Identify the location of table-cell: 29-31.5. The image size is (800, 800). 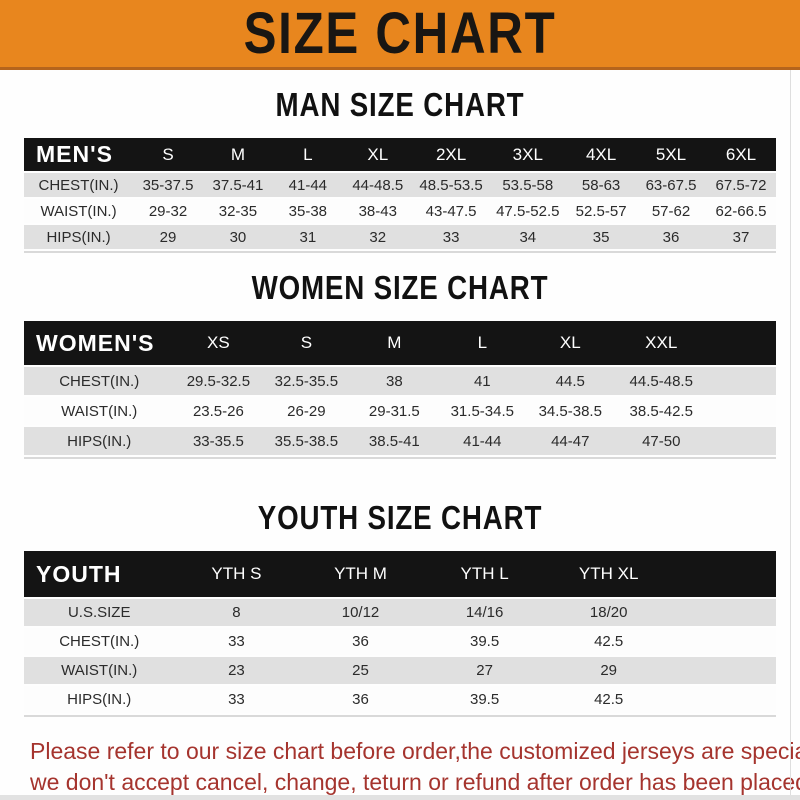
(394, 411).